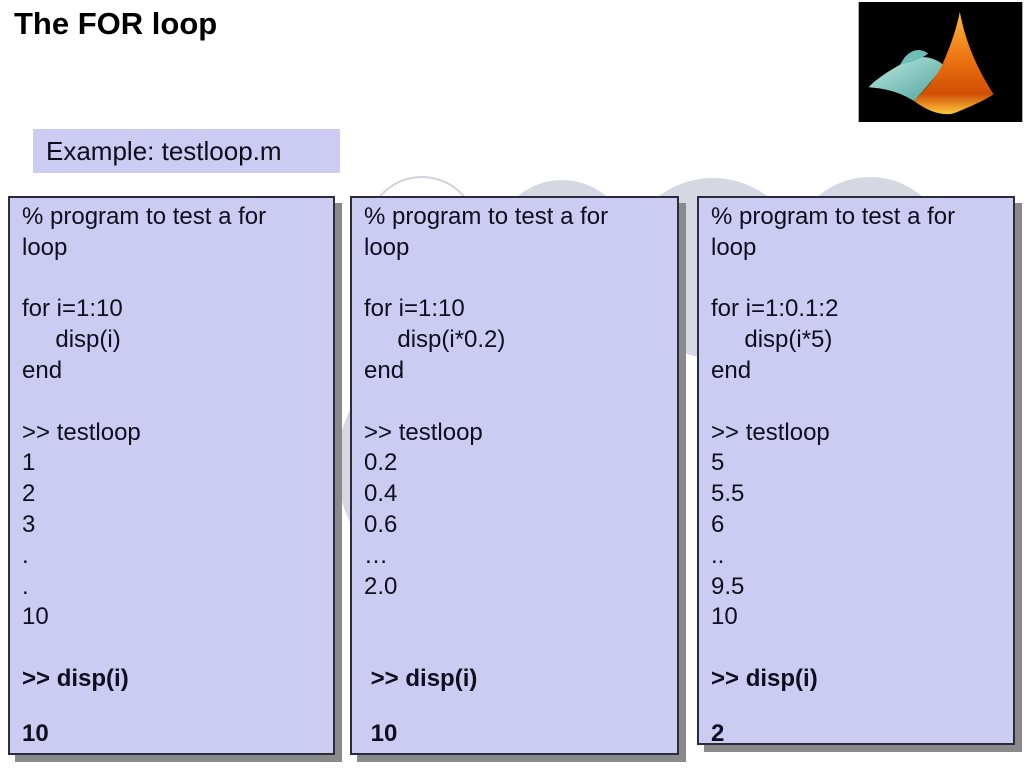 The width and height of the screenshot is (1024, 768). I want to click on code-line: 9.5, so click(728, 586).